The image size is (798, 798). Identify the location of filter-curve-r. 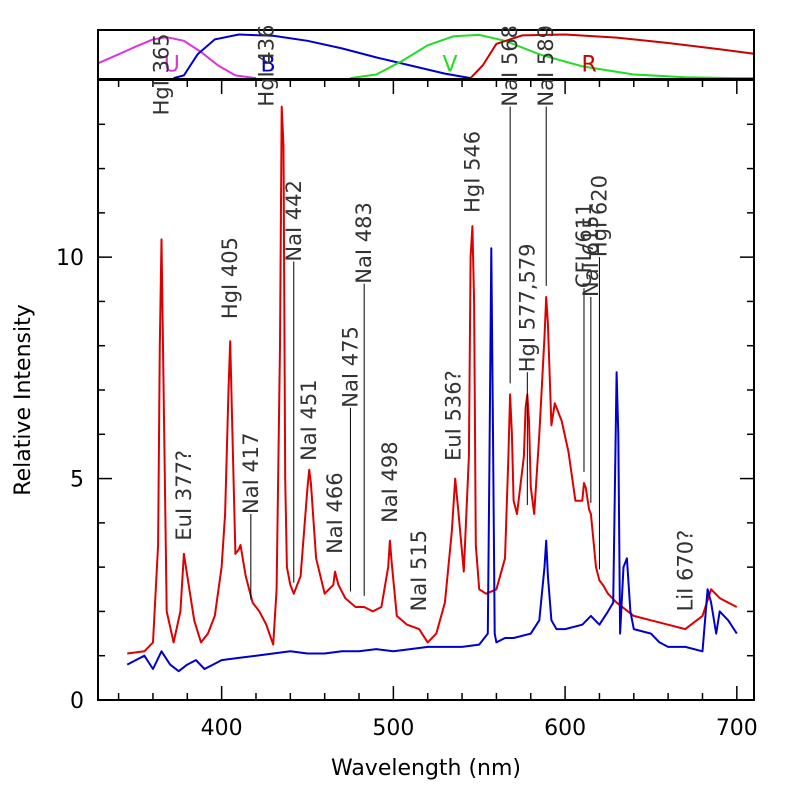
(612, 56).